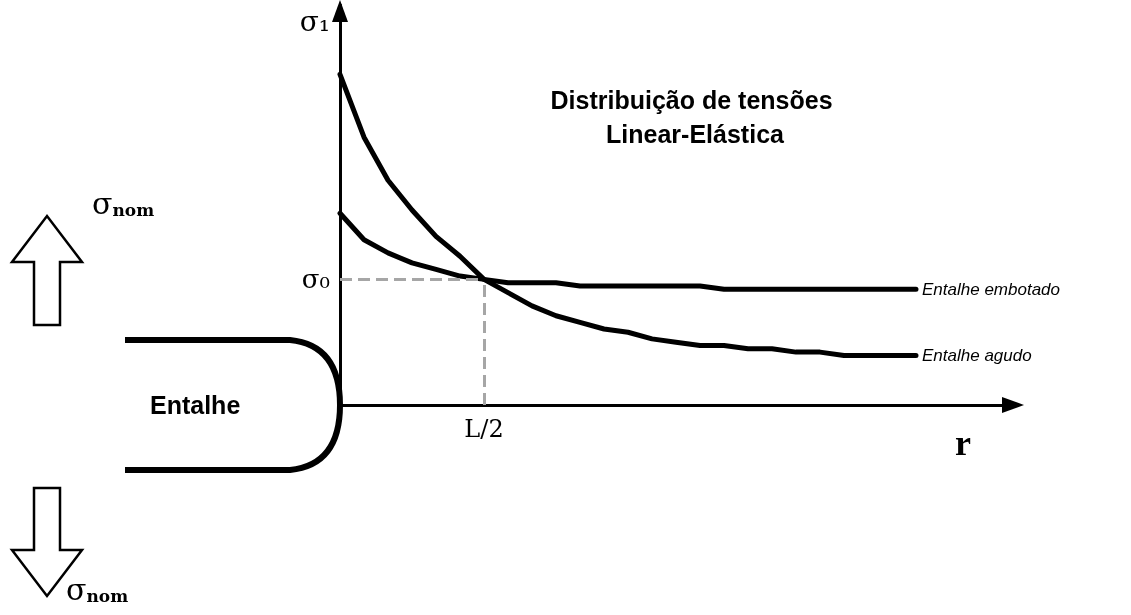 The image size is (1131, 615). What do you see at coordinates (991, 289) in the screenshot?
I see `series-label: Entalhe embotado` at bounding box center [991, 289].